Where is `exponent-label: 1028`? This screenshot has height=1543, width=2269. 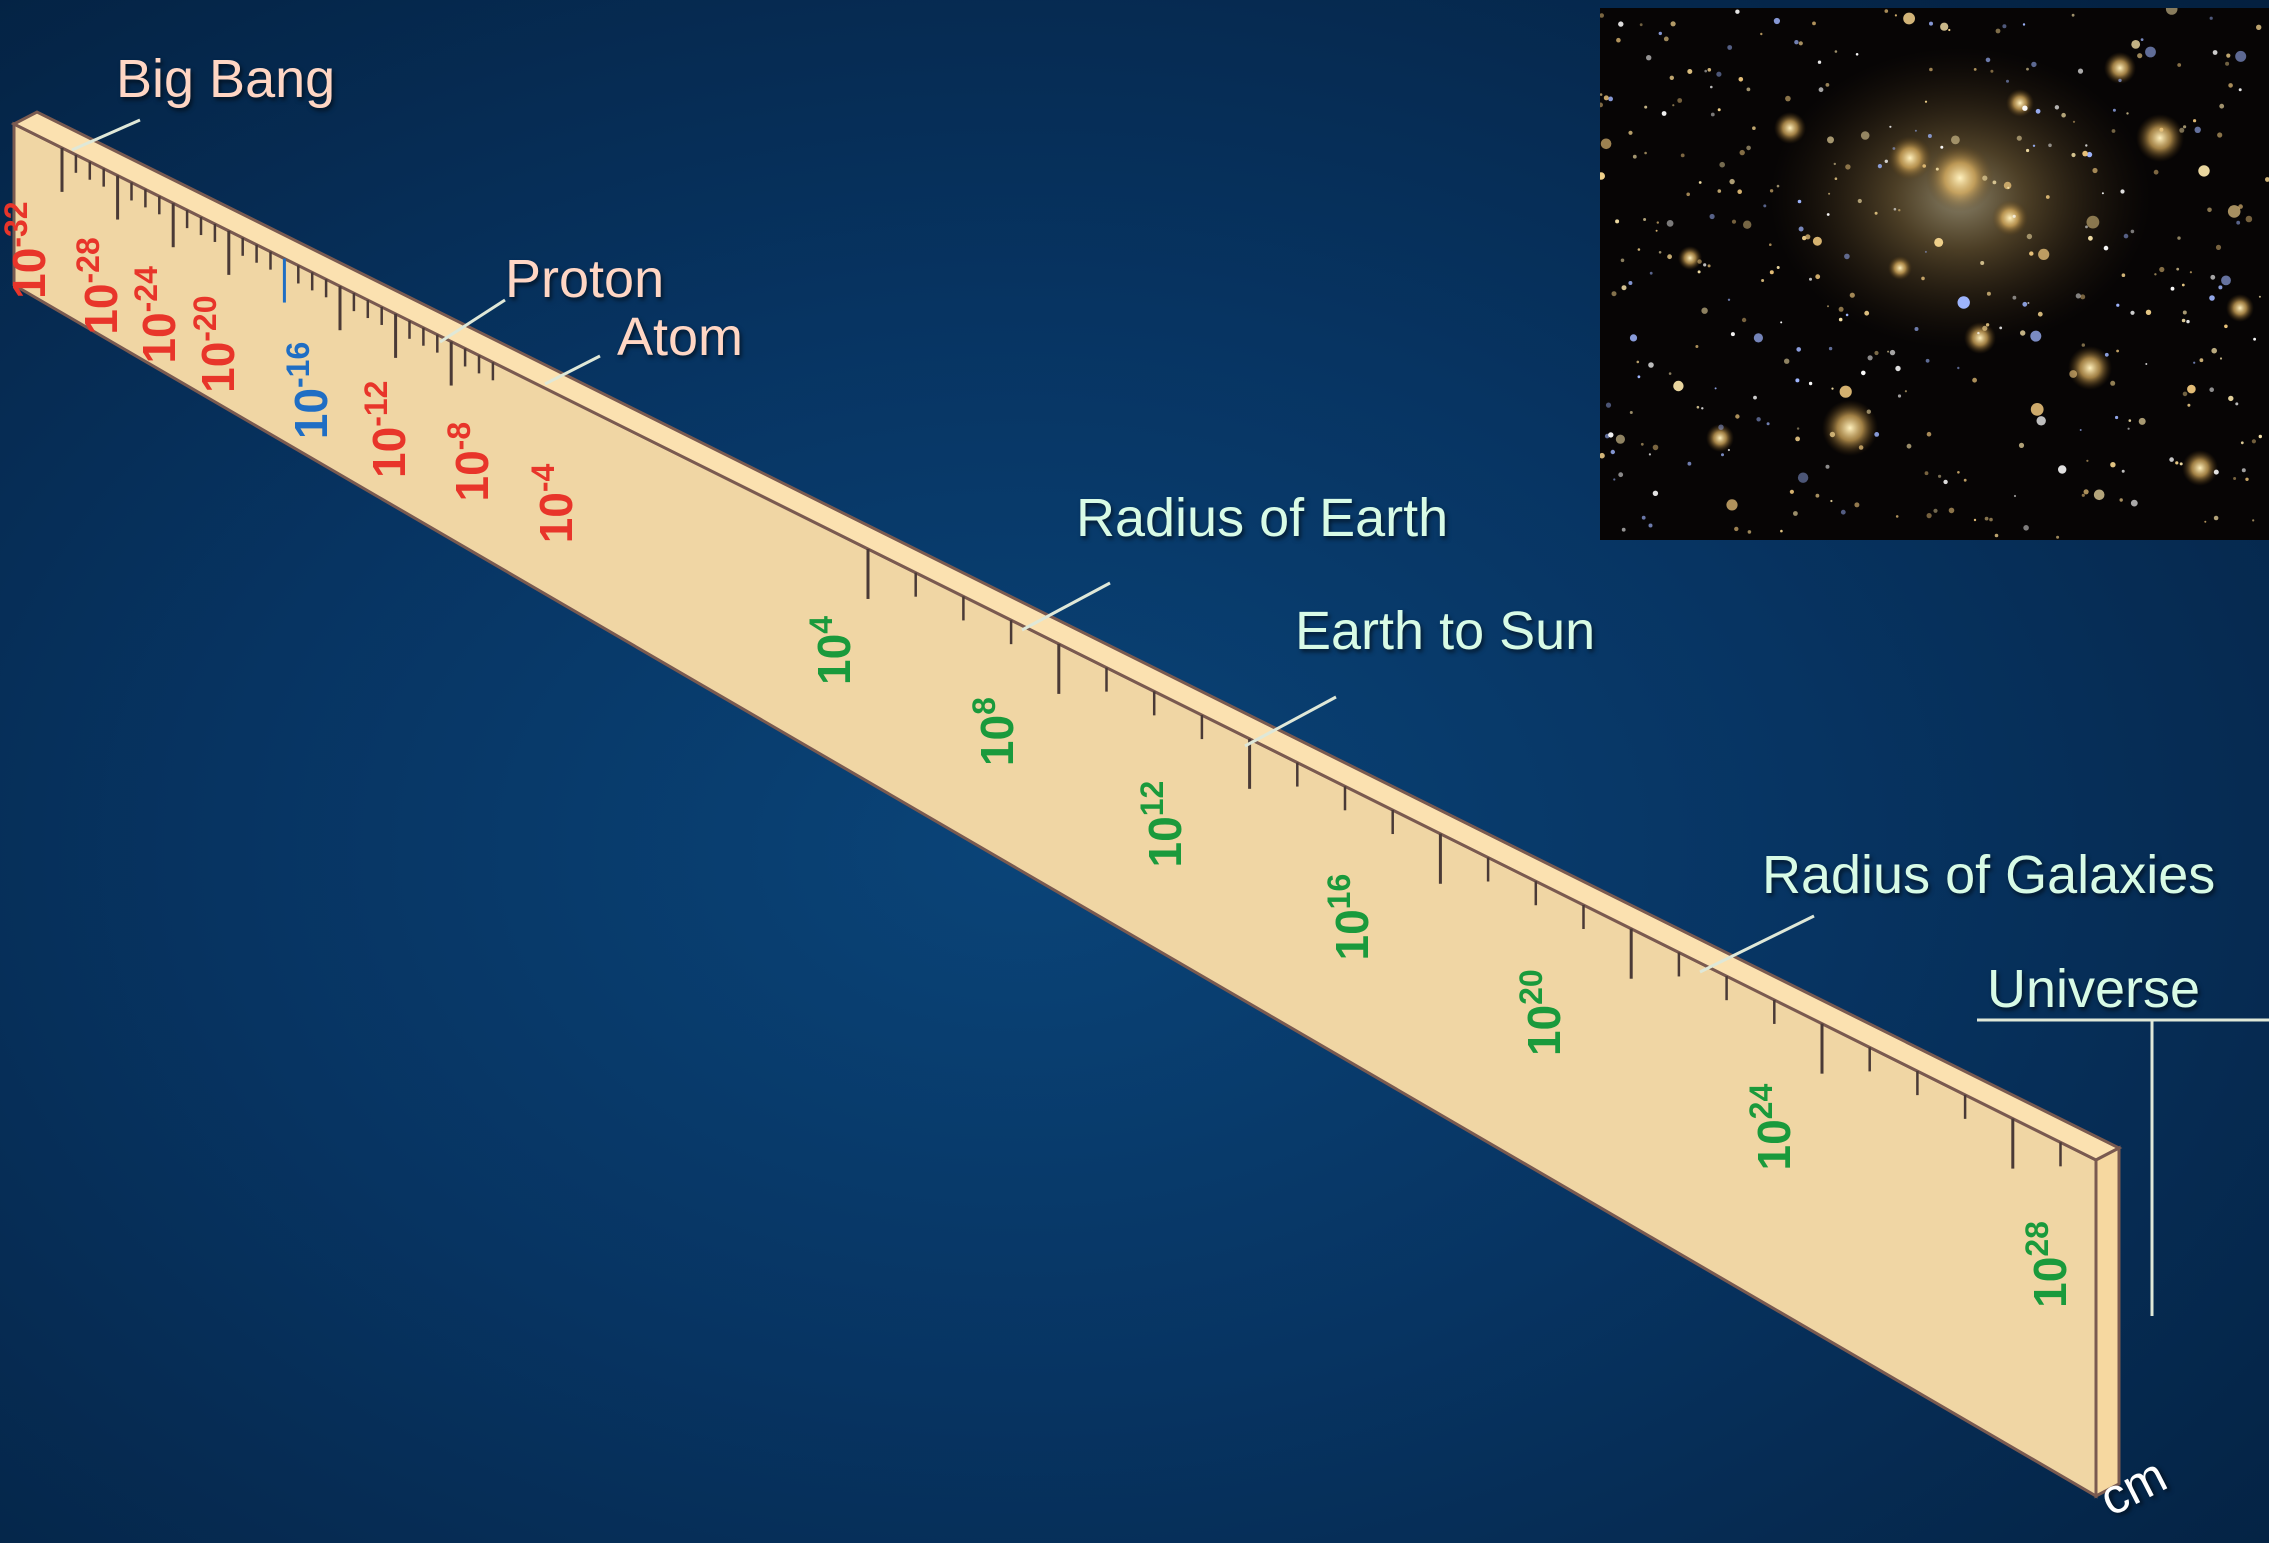
exponent-label: 1028 is located at coordinates (2047, 1264).